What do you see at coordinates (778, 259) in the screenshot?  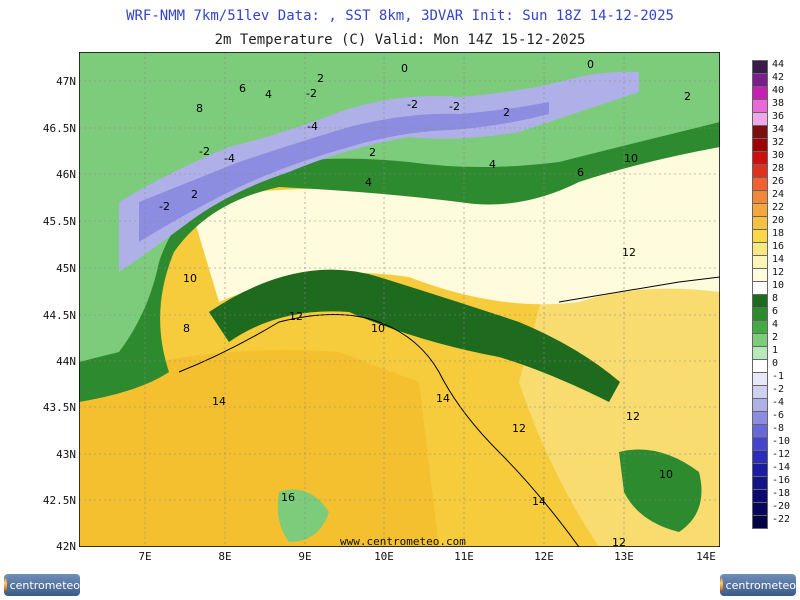 I see `legend-label: 14` at bounding box center [778, 259].